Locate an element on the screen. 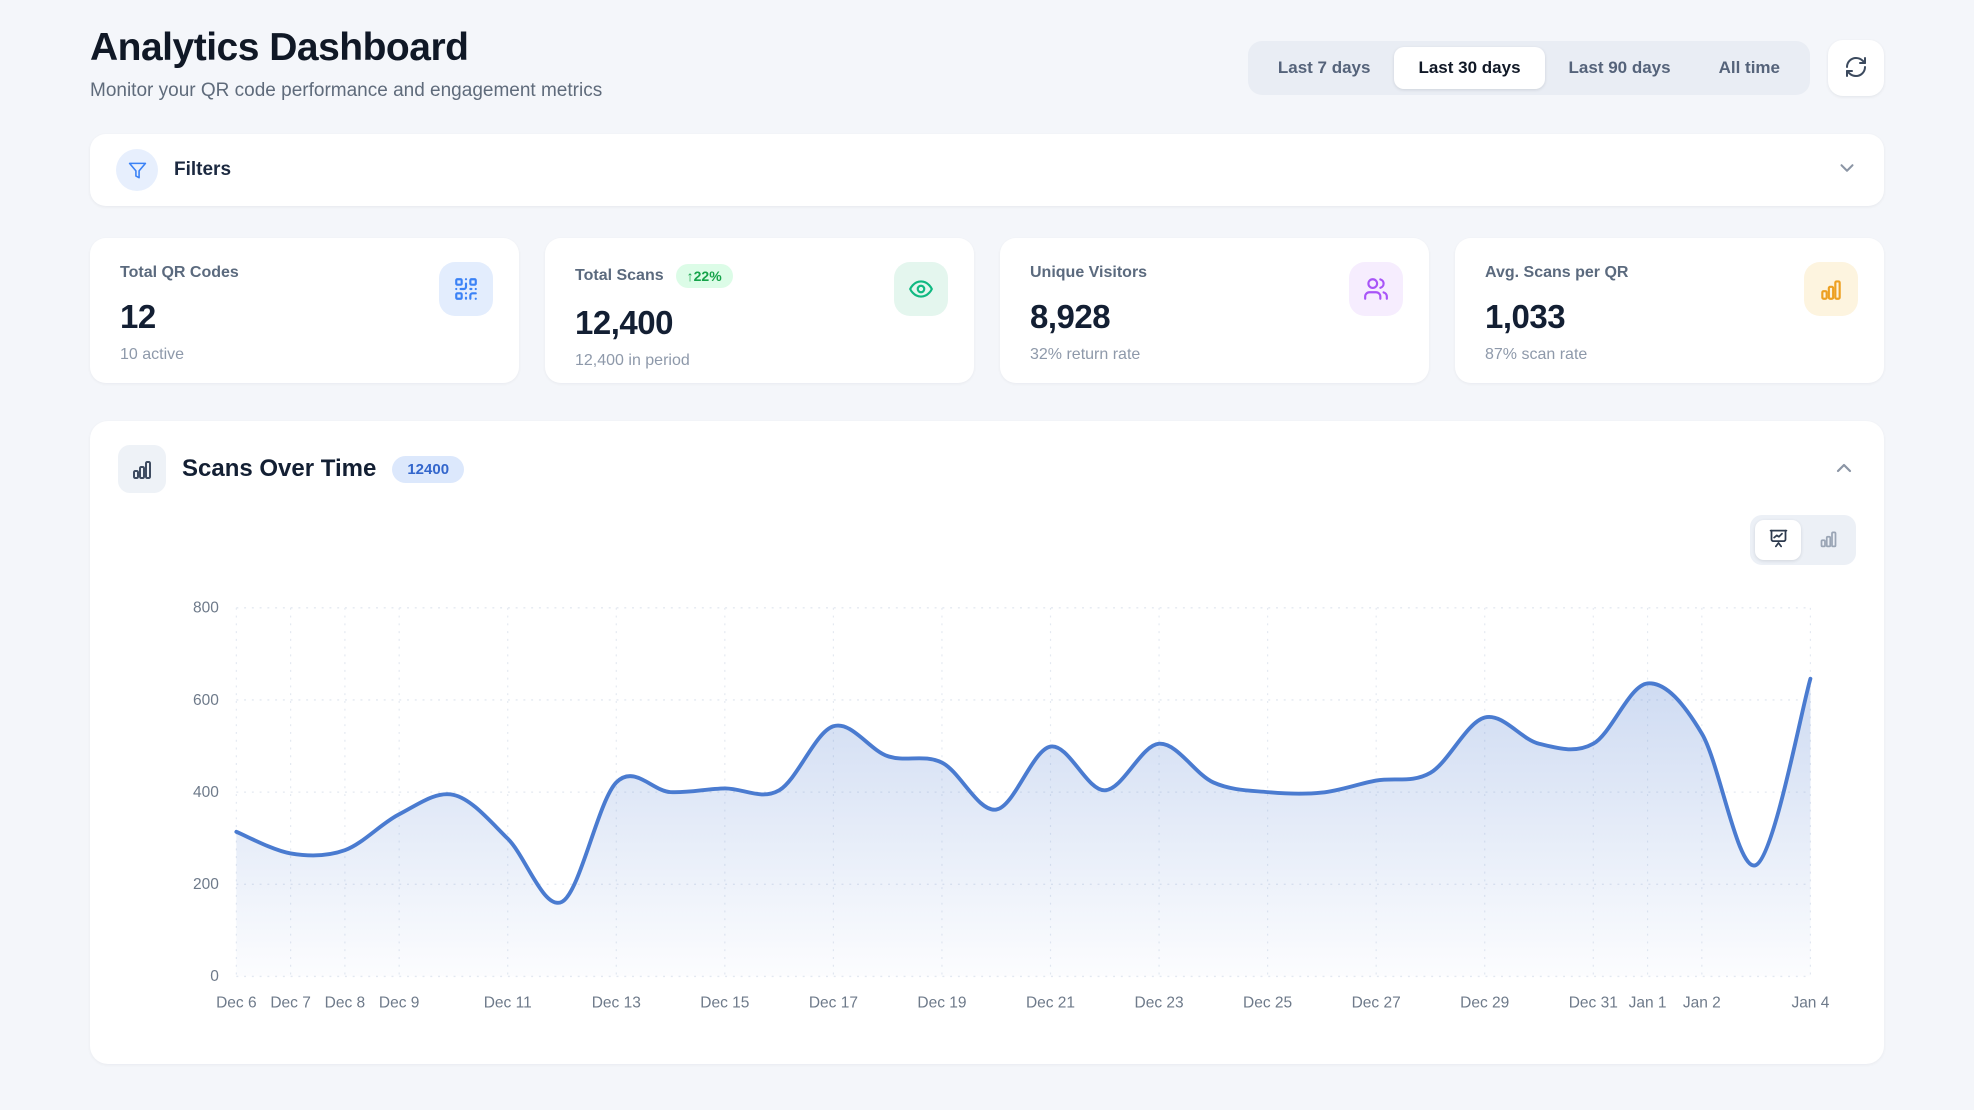  svg-text: 0 is located at coordinates (214, 976).